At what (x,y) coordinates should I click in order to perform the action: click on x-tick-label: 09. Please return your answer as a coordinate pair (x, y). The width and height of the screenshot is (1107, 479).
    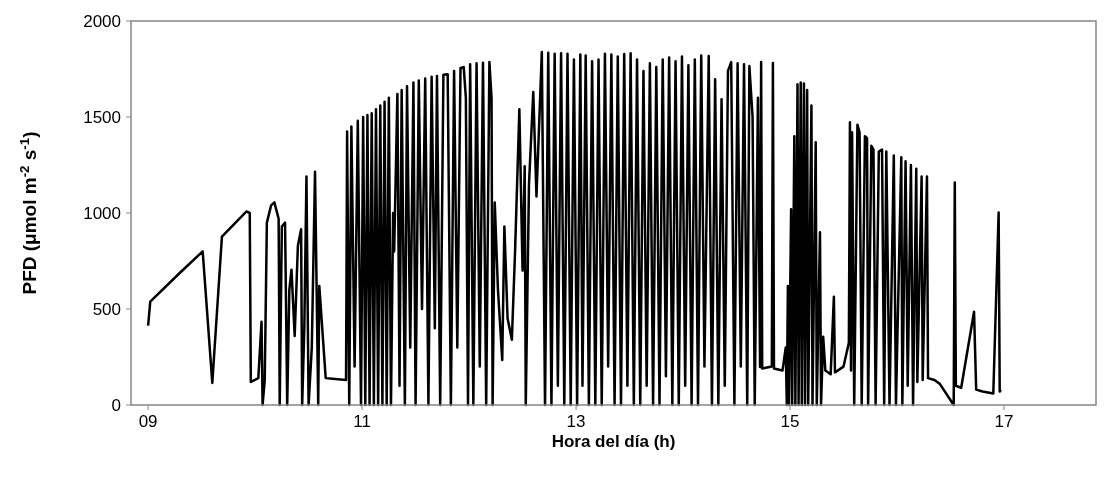
    Looking at the image, I should click on (148, 421).